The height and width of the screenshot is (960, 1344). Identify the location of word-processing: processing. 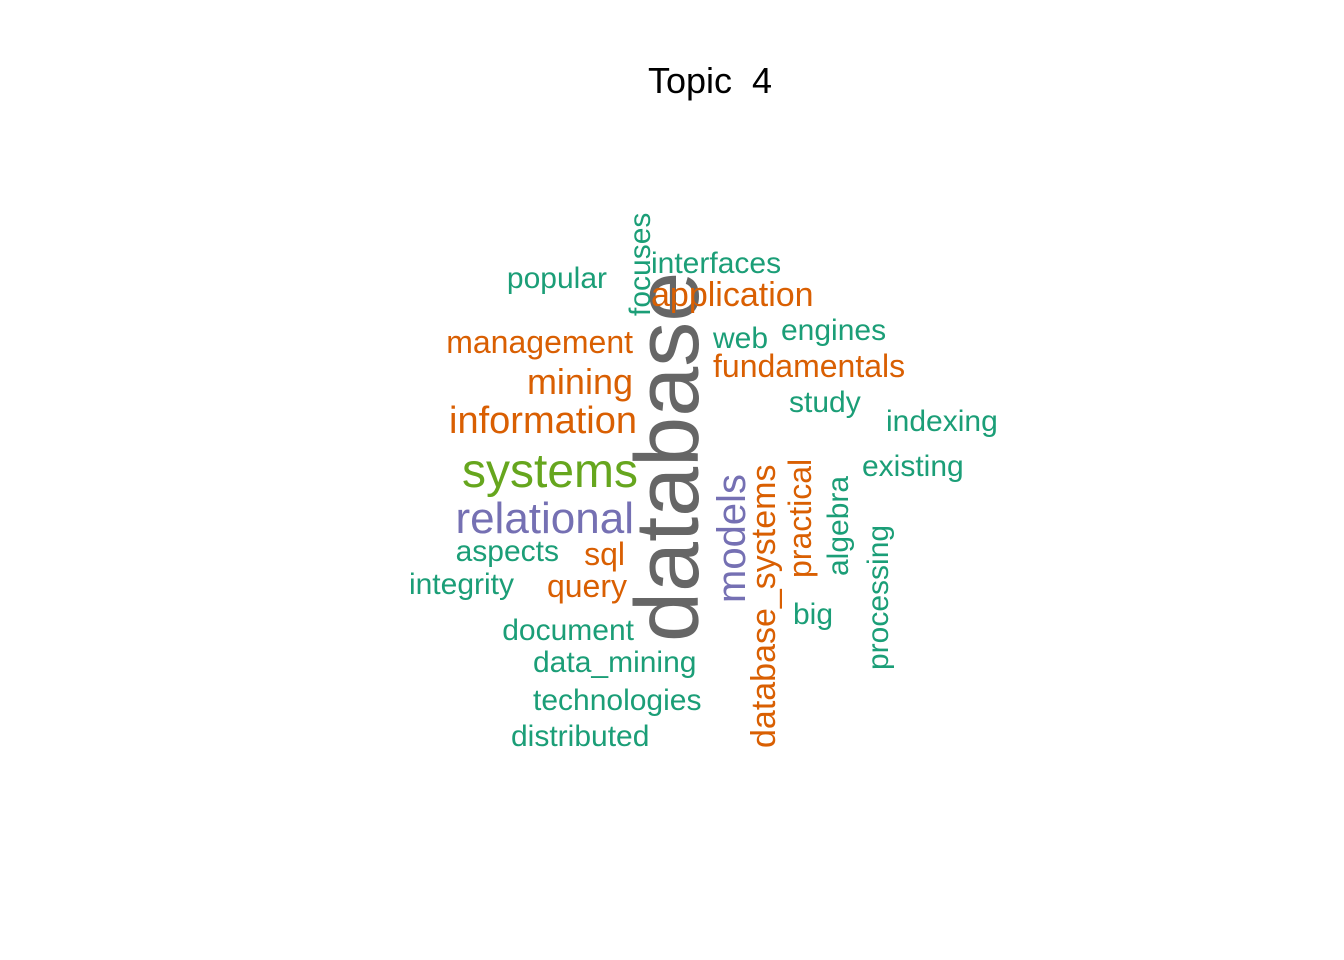
(878, 597).